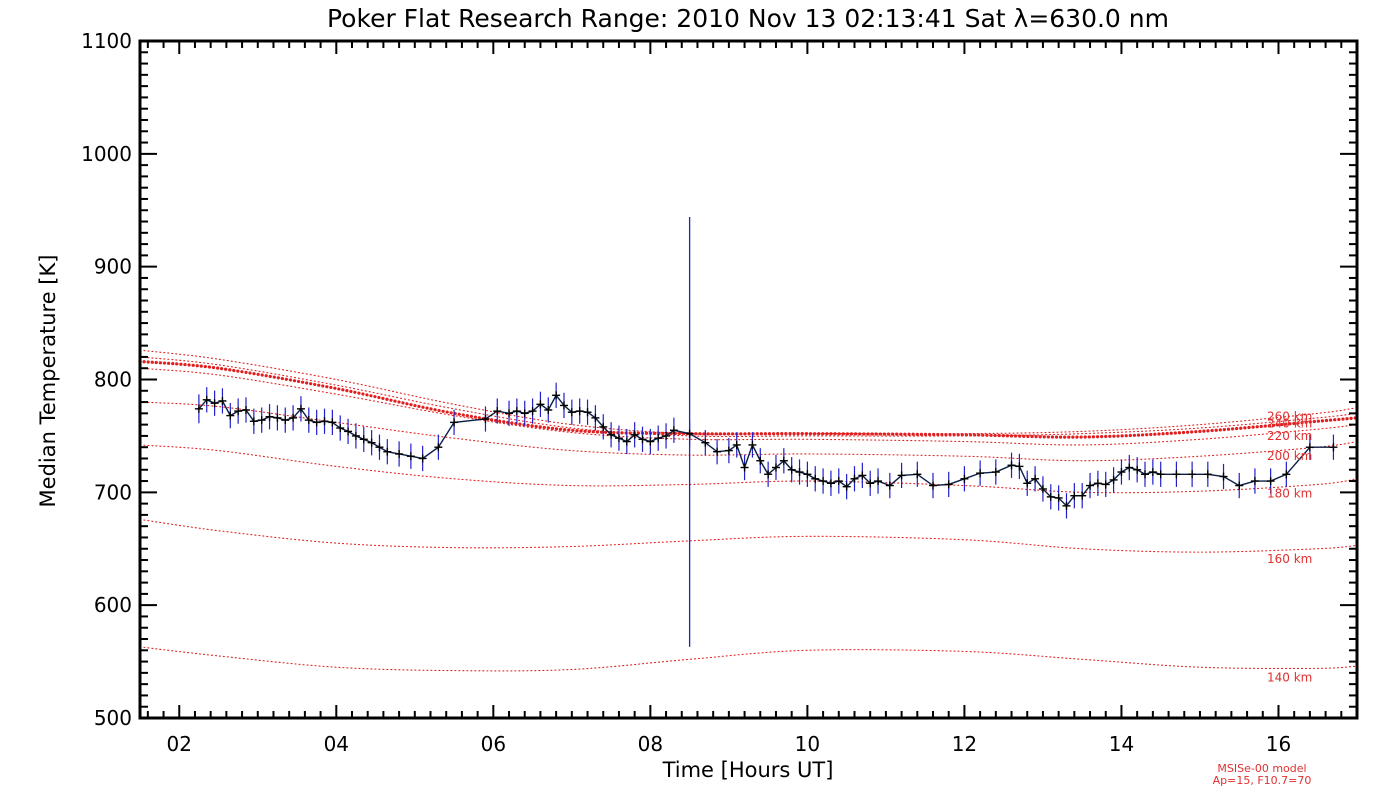 This screenshot has height=800, width=1400. What do you see at coordinates (807, 744) in the screenshot?
I see `x-tick-label: 10` at bounding box center [807, 744].